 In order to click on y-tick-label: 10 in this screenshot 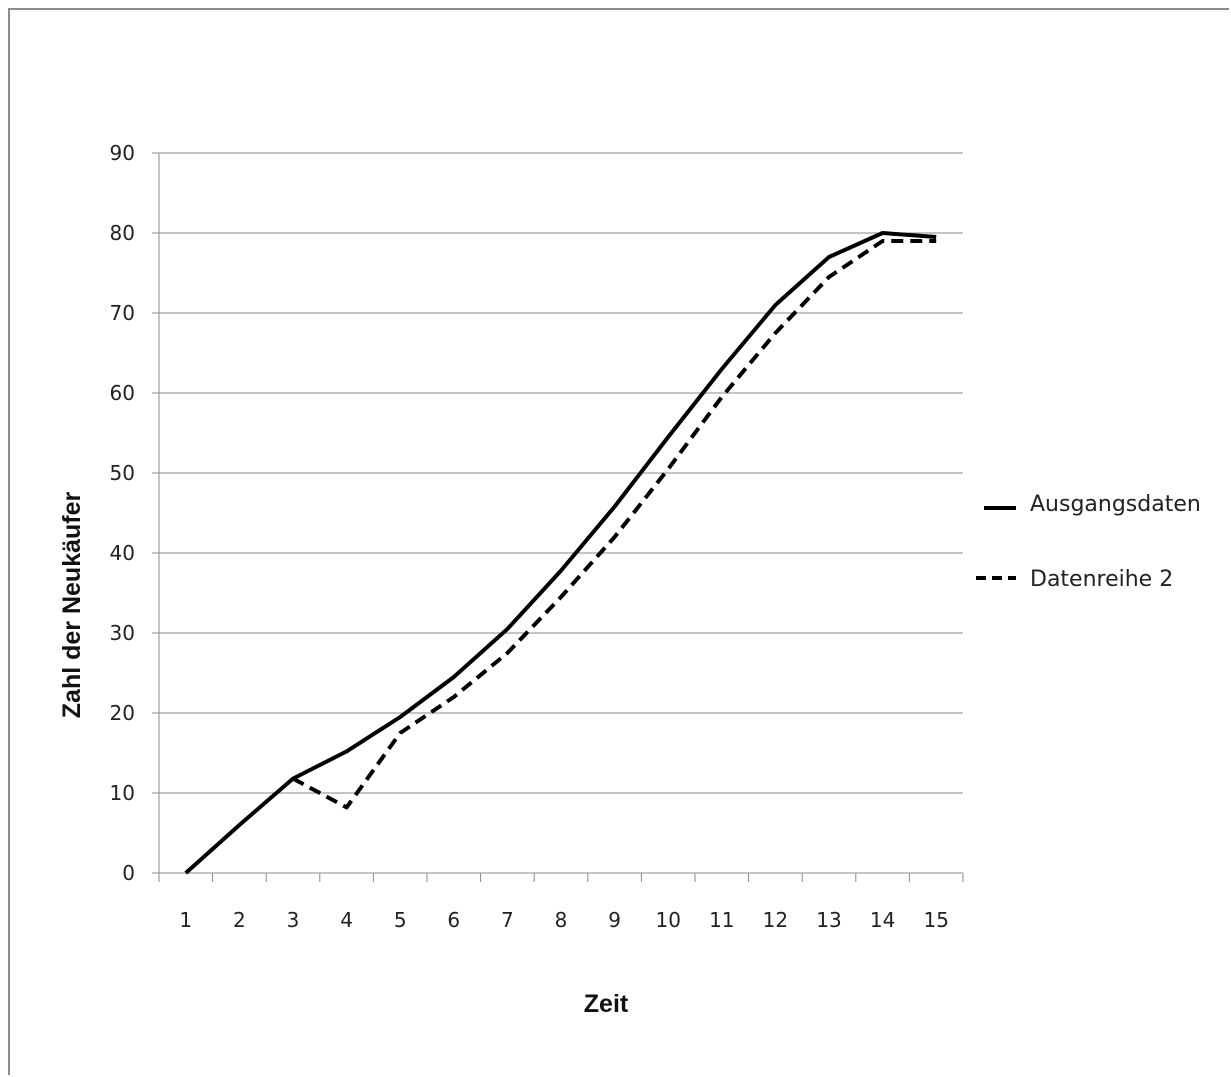, I will do `click(122, 793)`.